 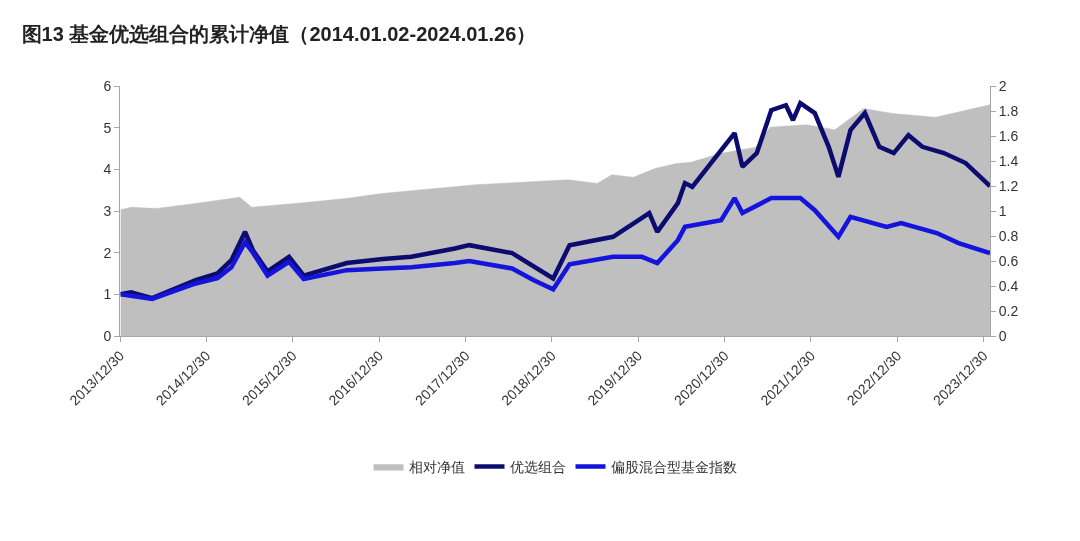 I want to click on y2-tick-label: 0.2, so click(x=1008, y=310).